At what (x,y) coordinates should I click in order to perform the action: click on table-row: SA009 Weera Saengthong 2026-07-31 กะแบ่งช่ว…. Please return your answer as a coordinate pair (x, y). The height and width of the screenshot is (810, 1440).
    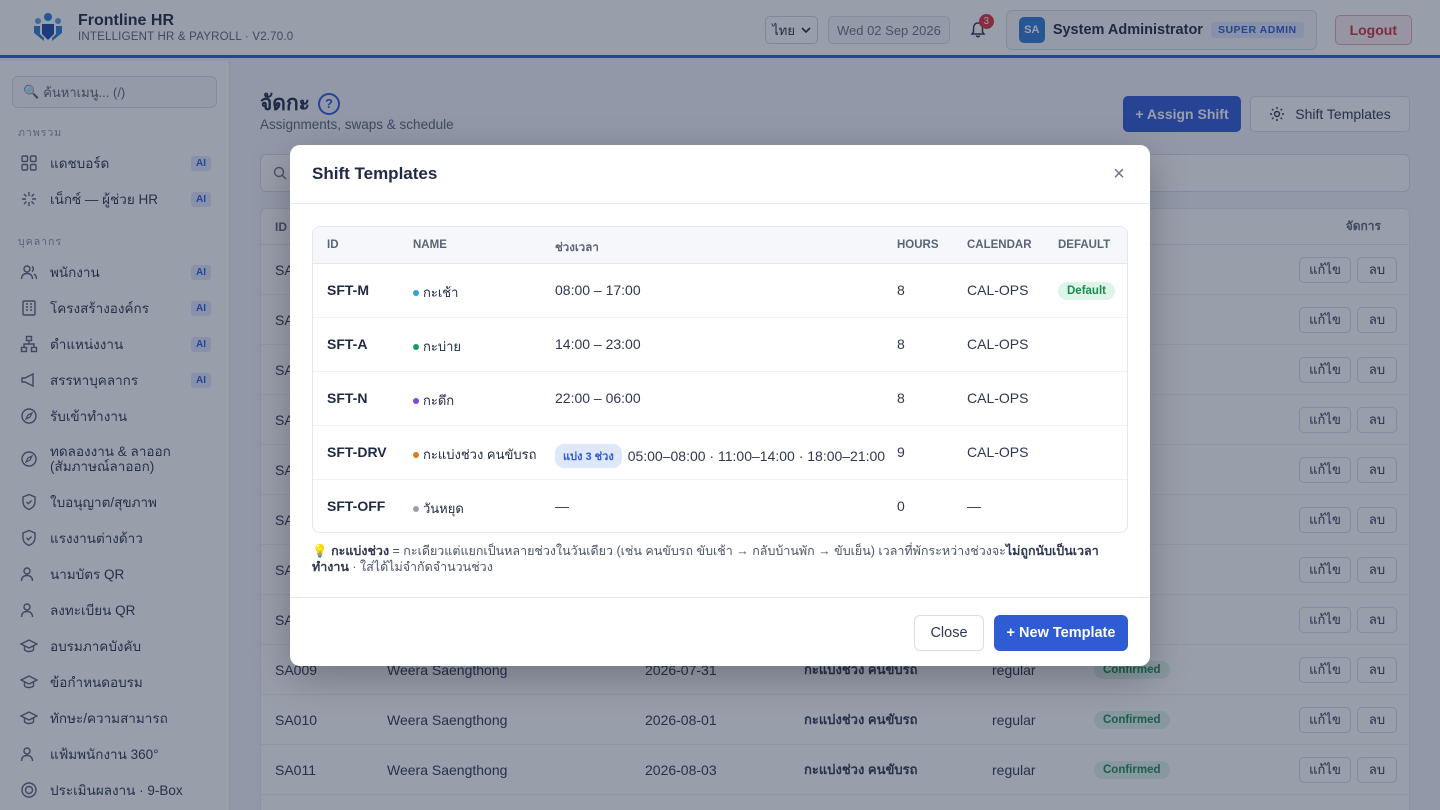
    Looking at the image, I should click on (835, 670).